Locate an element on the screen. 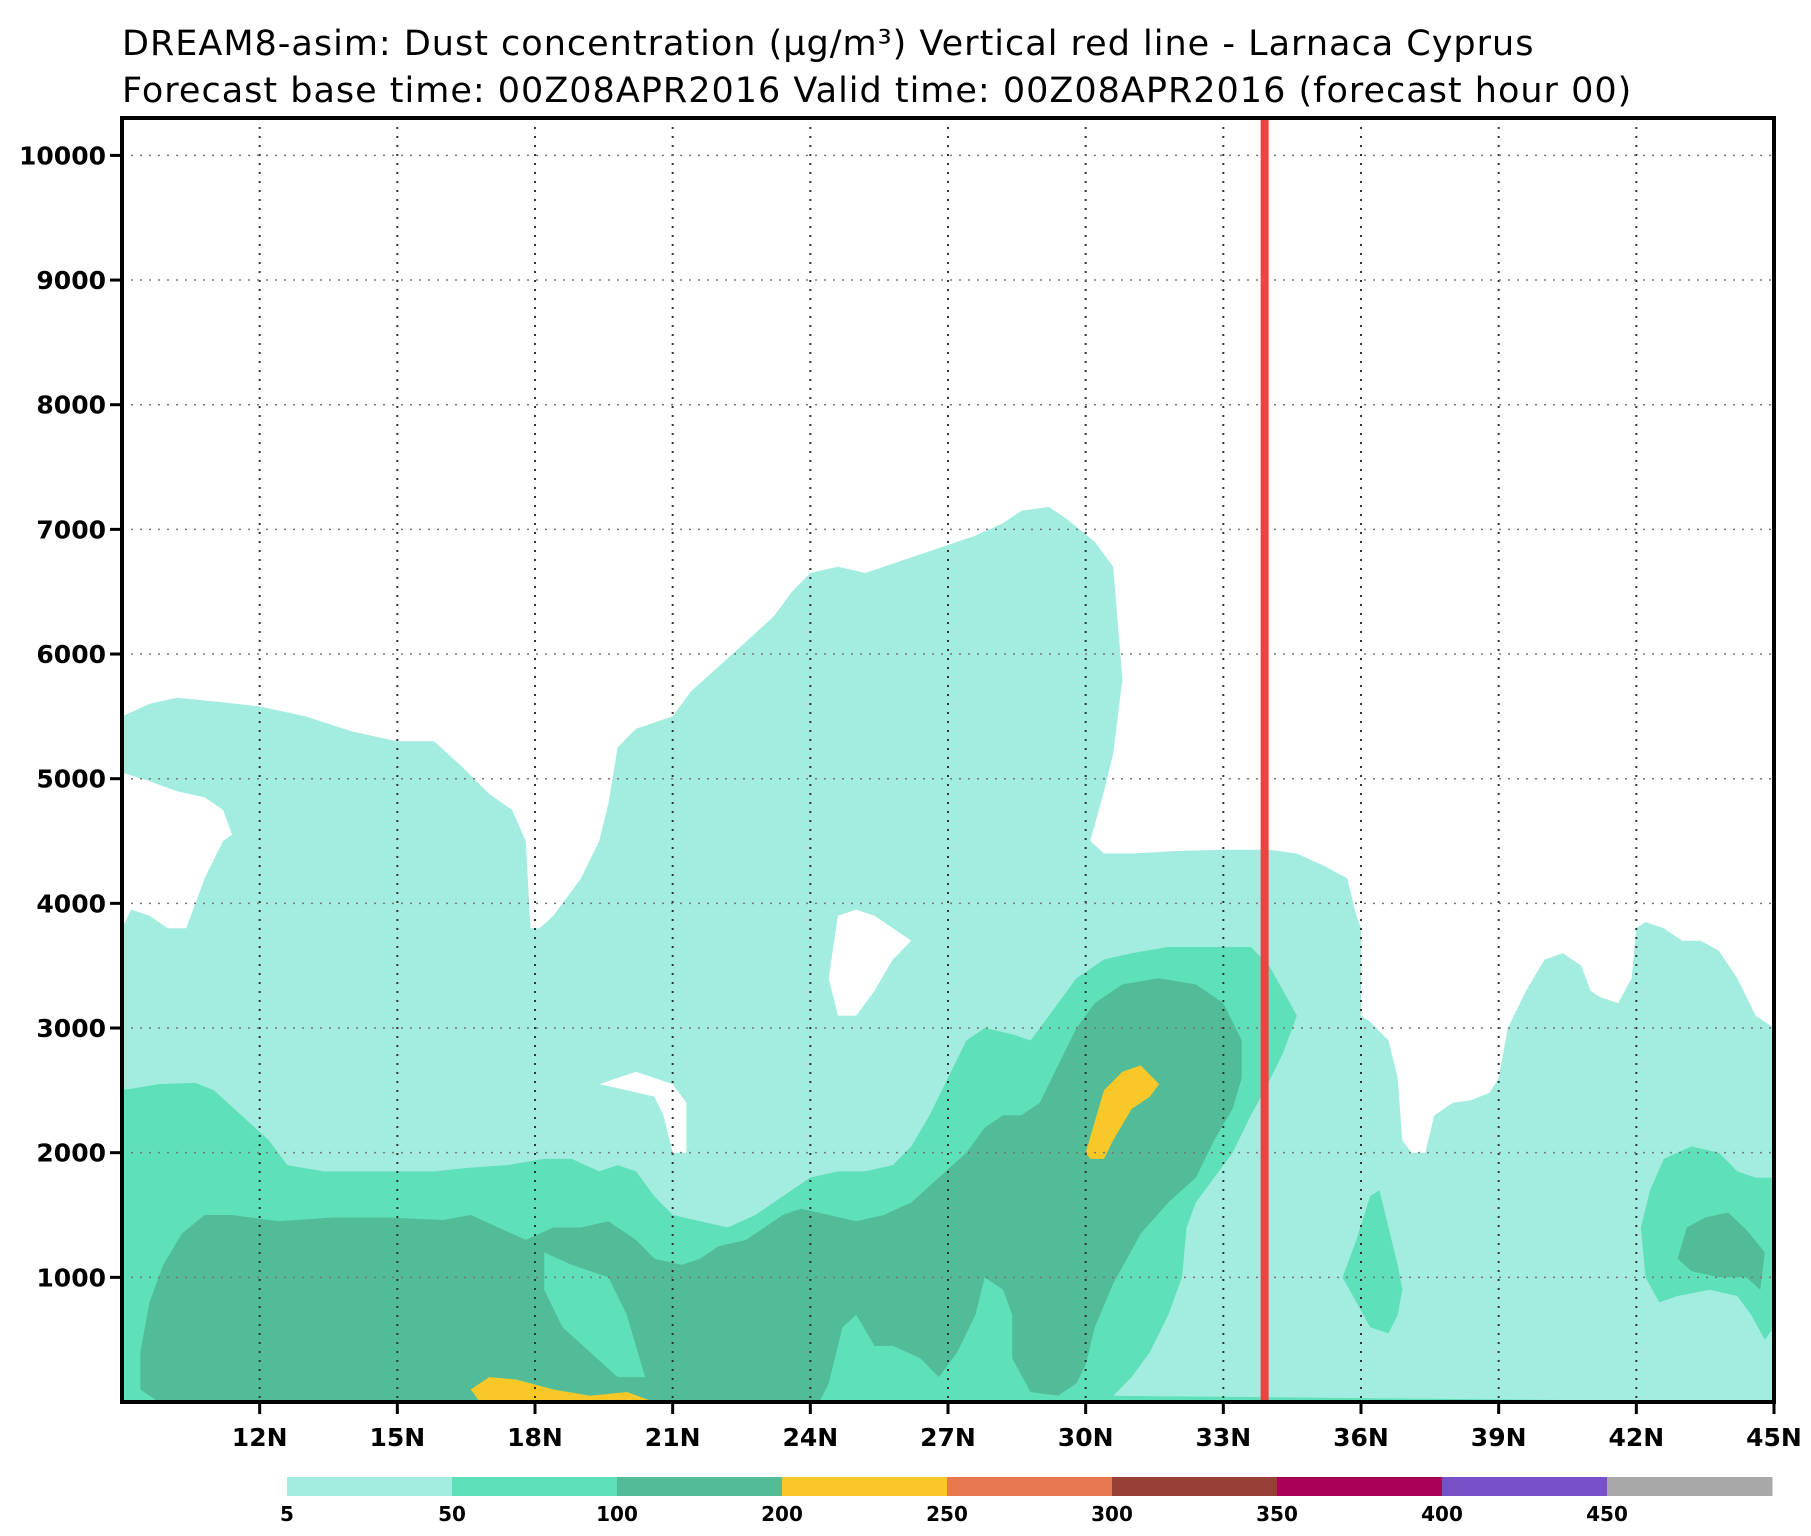  y-tick-label-9: 10000 is located at coordinates (62, 155).